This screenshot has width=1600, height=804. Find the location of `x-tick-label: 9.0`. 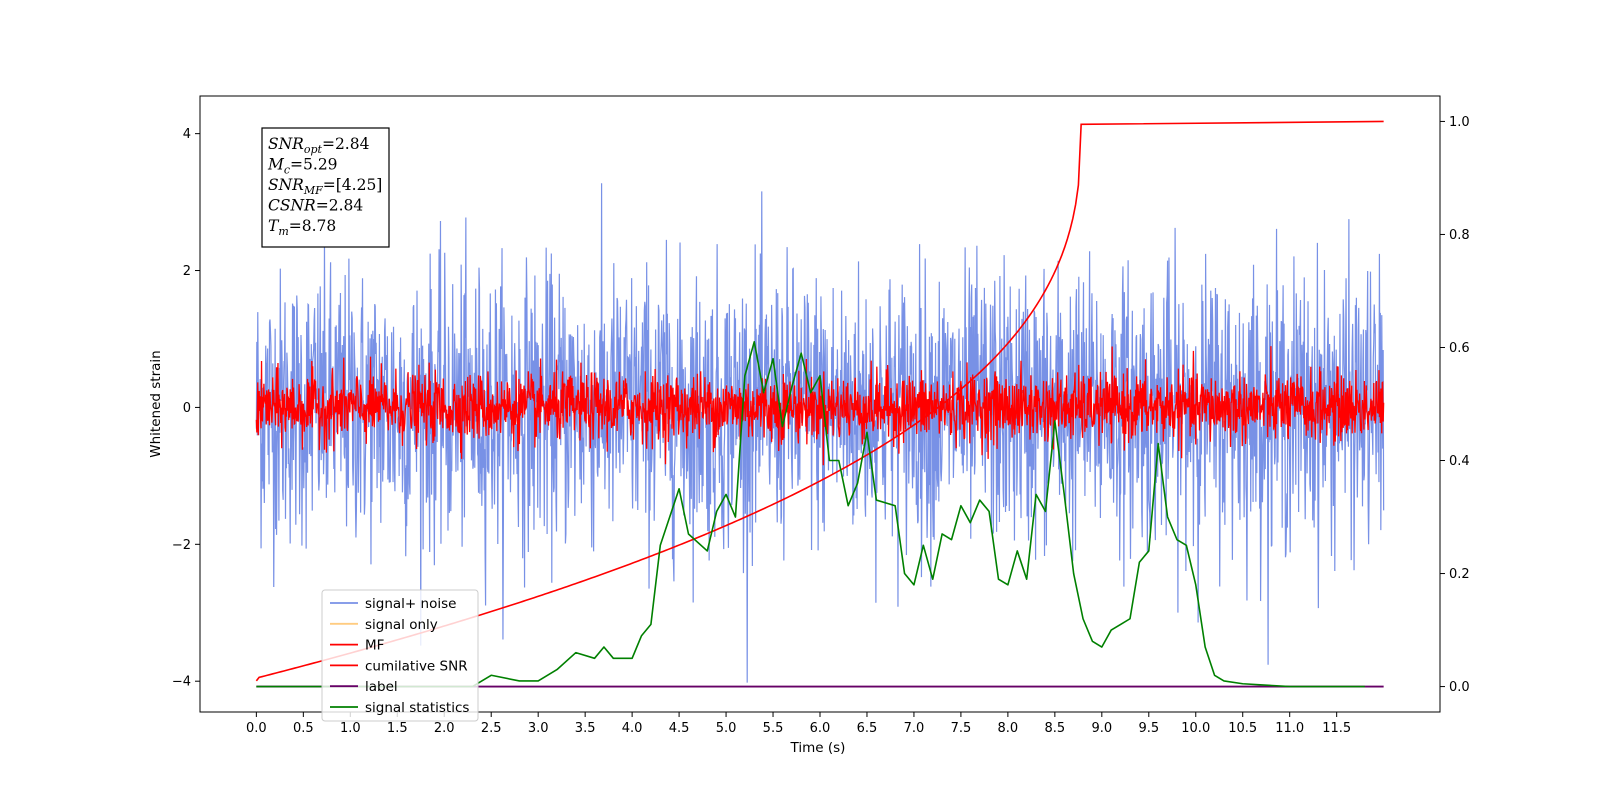

x-tick-label: 9.0 is located at coordinates (1101, 728).